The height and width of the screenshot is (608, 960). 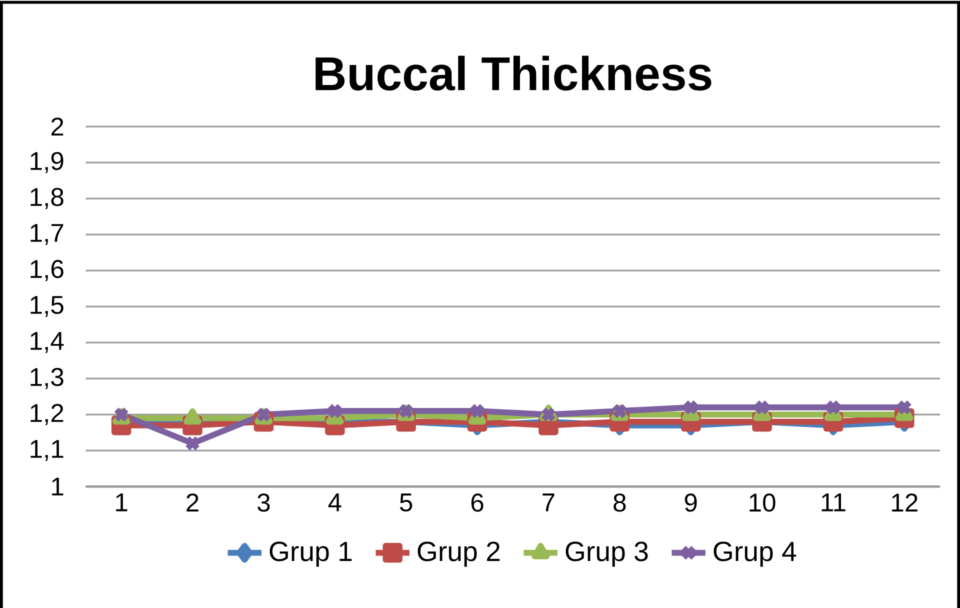 What do you see at coordinates (514, 73) in the screenshot?
I see `chart-title: Buccal Thickness` at bounding box center [514, 73].